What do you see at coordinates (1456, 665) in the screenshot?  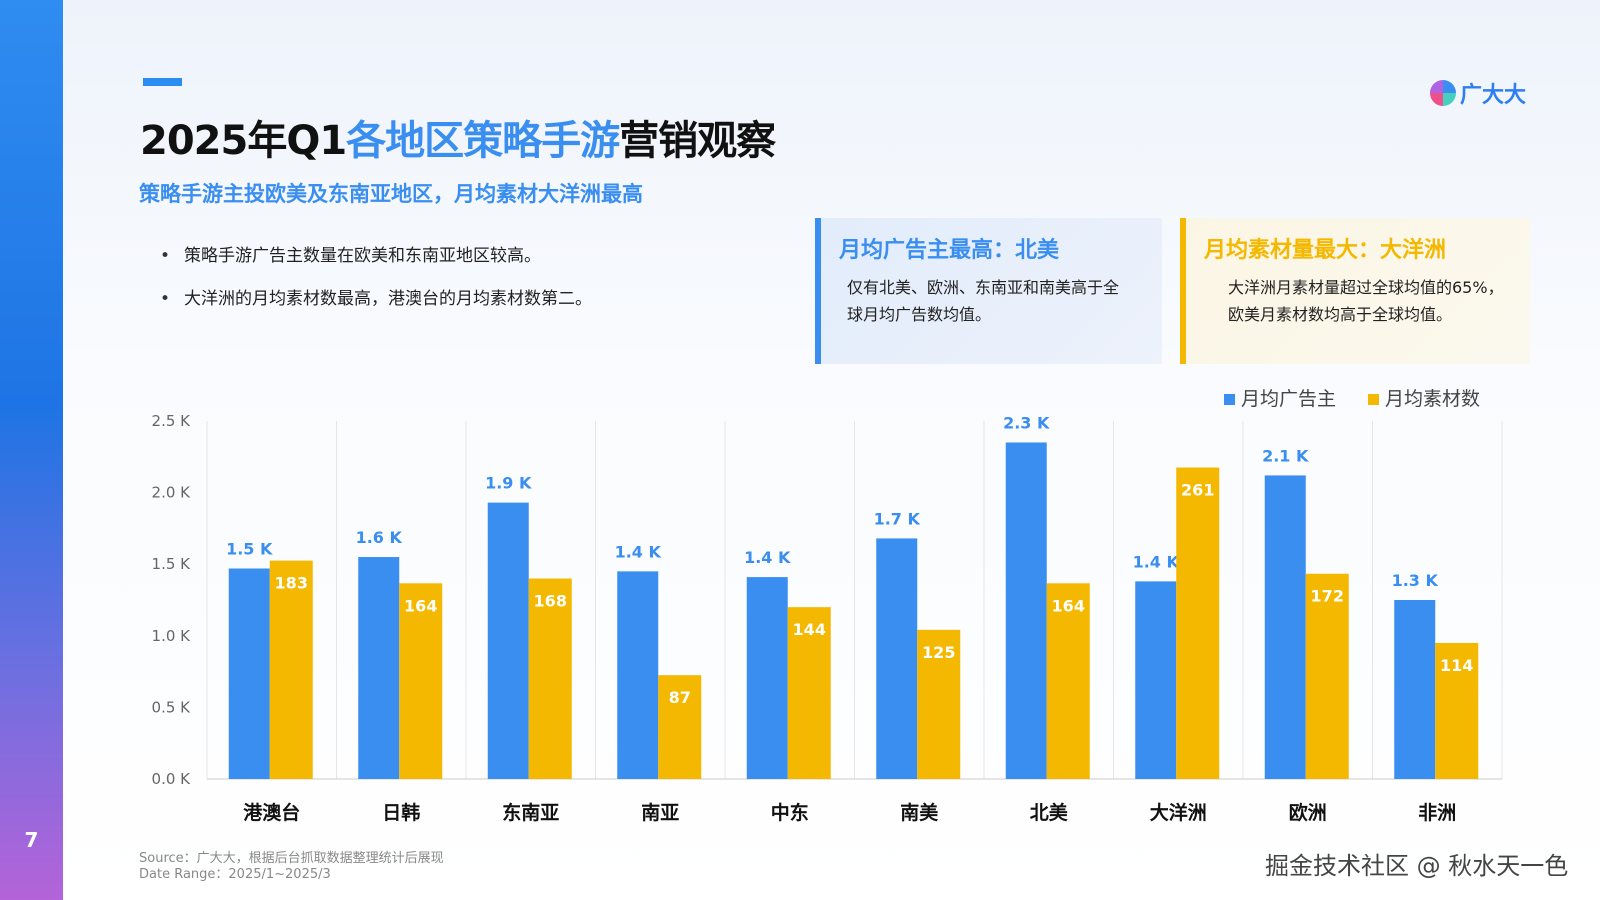 I see `data-label-materials: 114` at bounding box center [1456, 665].